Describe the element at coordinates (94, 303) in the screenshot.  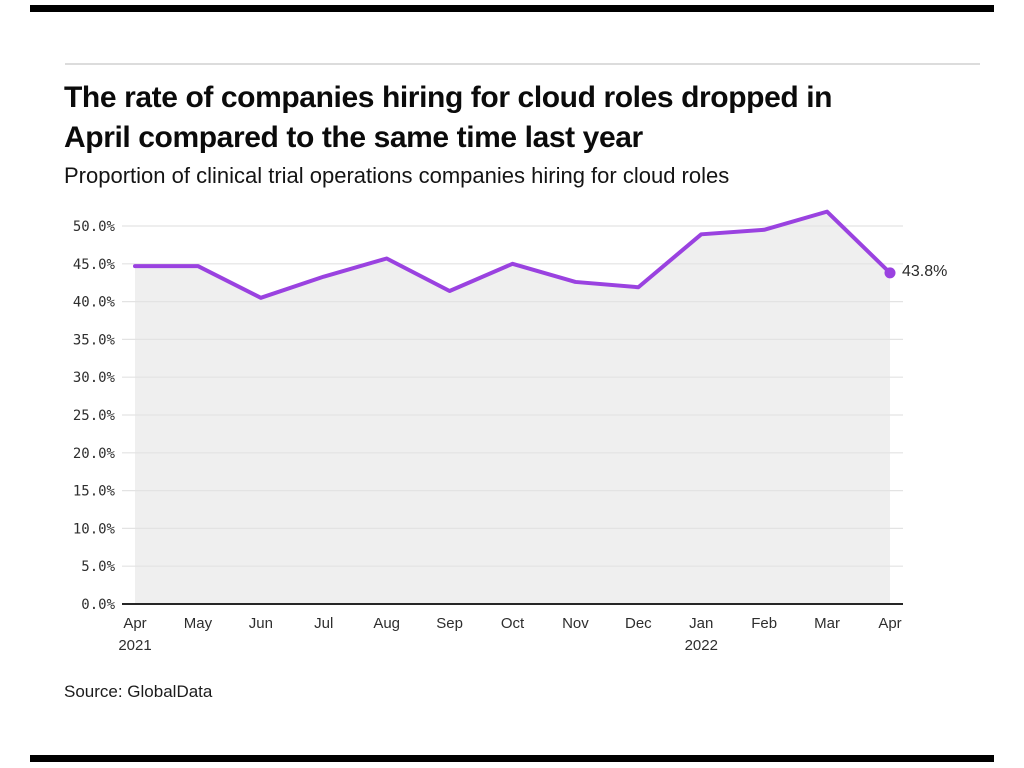
I see `y-tick-label: 40.0%` at that location.